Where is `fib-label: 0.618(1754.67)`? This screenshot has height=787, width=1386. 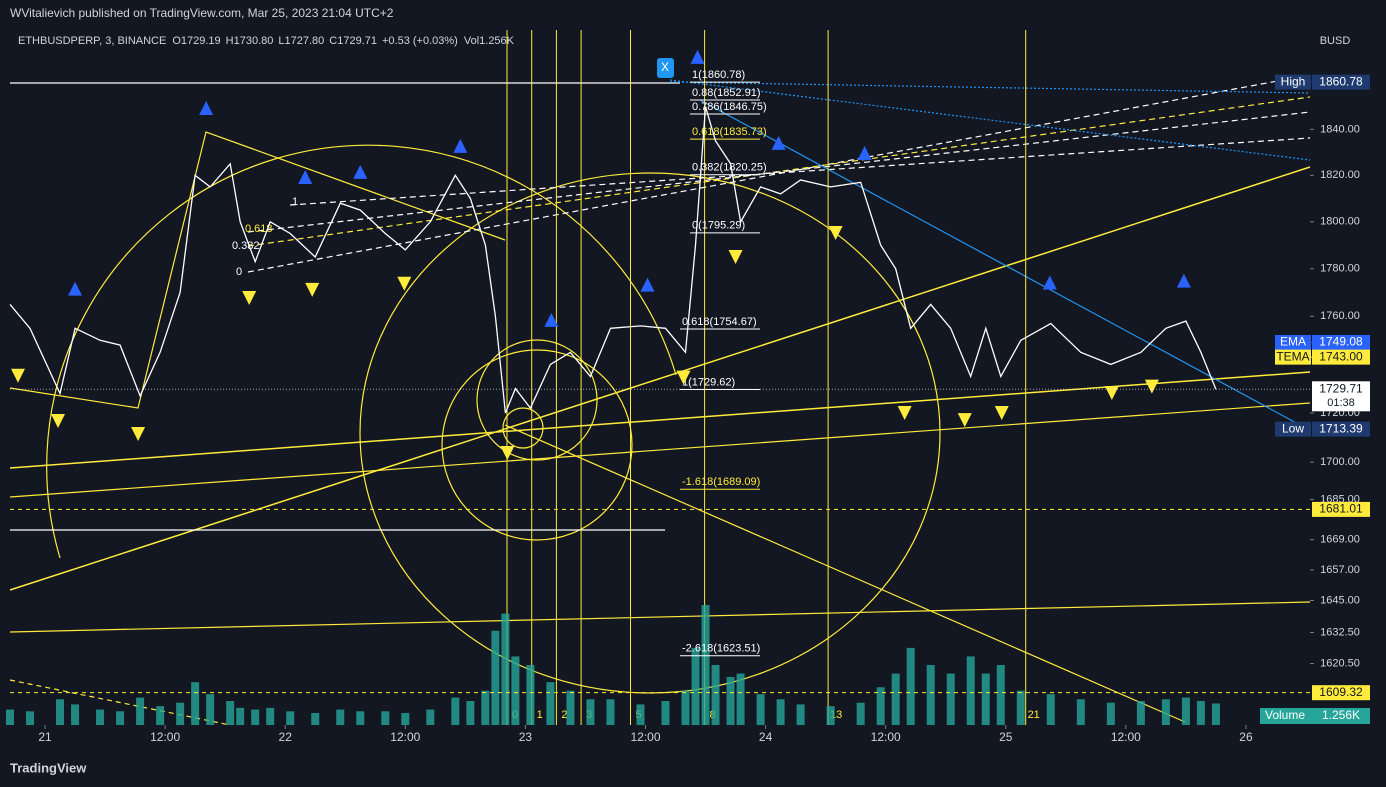 fib-label: 0.618(1754.67) is located at coordinates (719, 322).